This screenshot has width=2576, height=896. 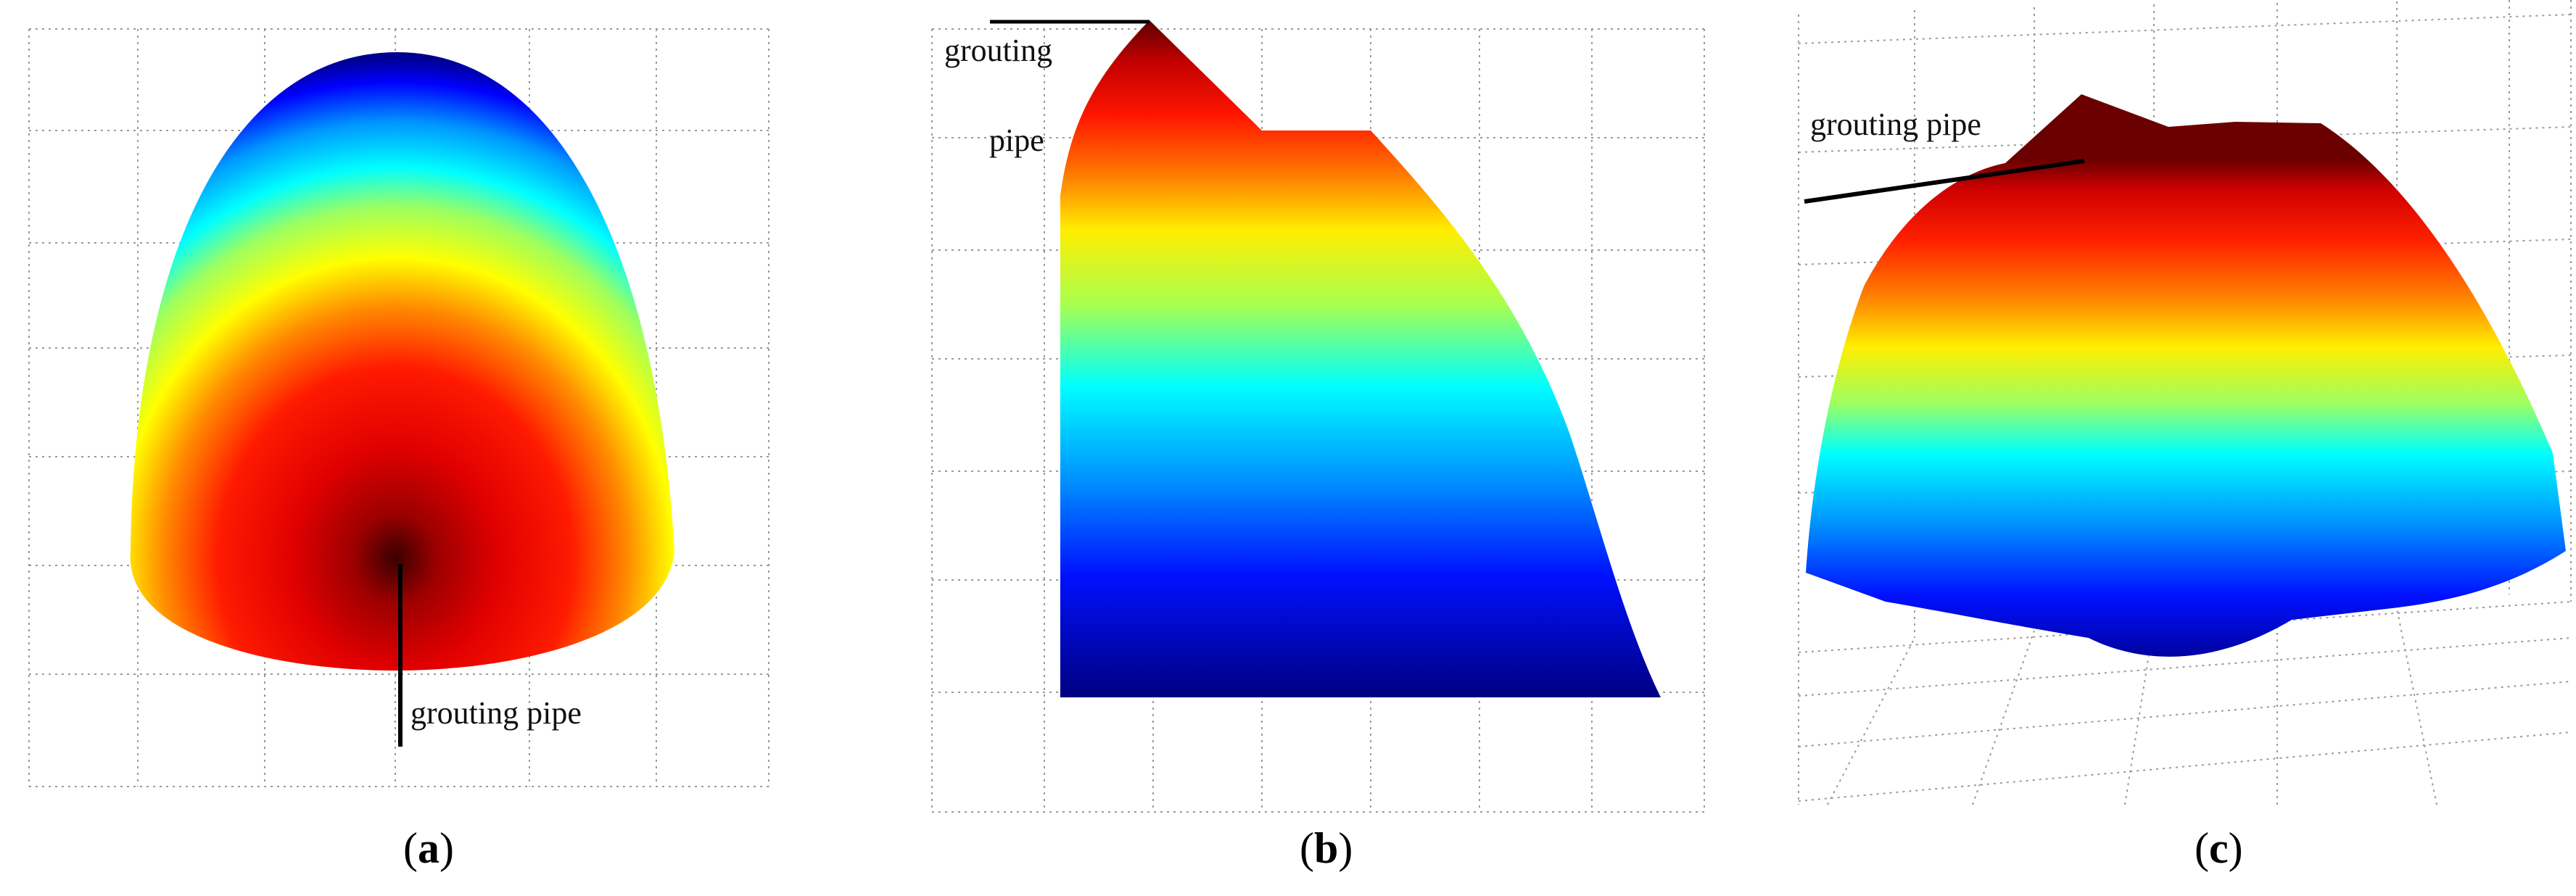 What do you see at coordinates (1895, 125) in the screenshot?
I see `panel-c-pipe-label: grouting pipe` at bounding box center [1895, 125].